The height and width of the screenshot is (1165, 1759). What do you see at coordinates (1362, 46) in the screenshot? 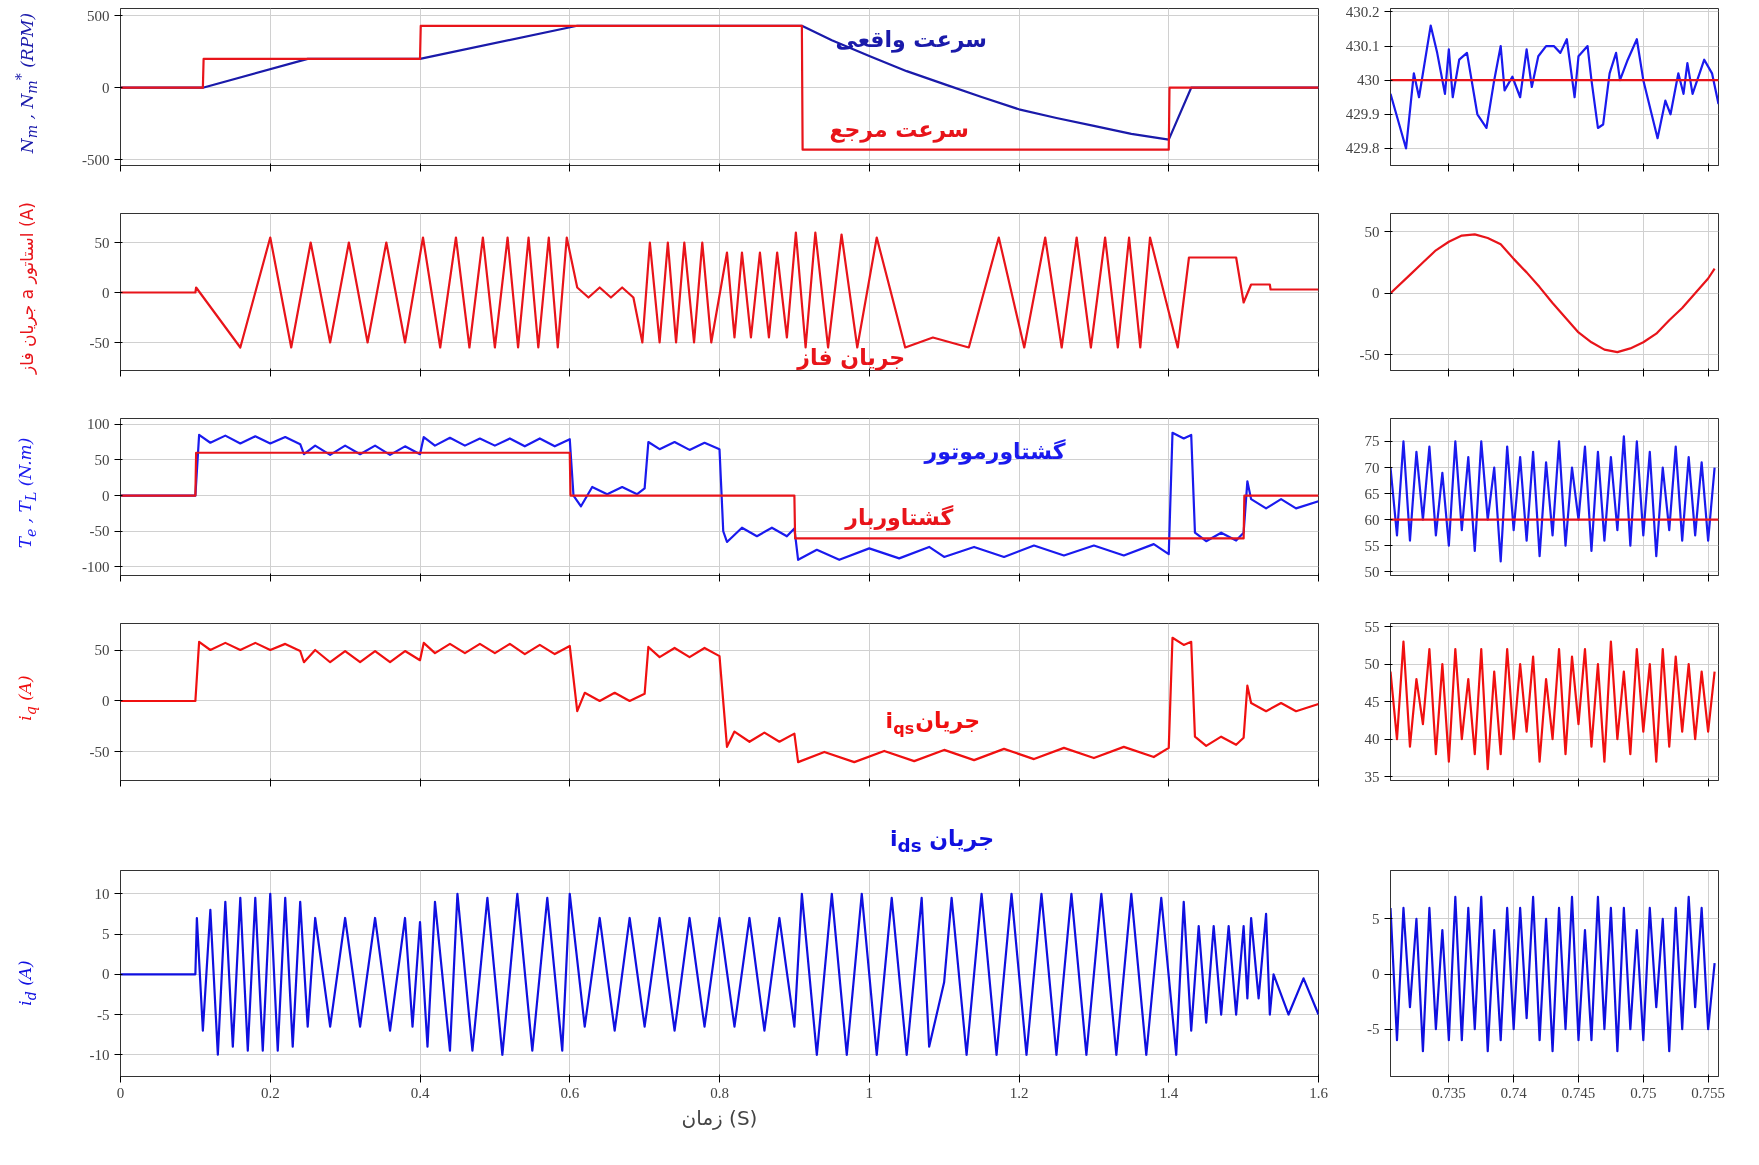
I see `y-tick-label: 430.1` at bounding box center [1362, 46].